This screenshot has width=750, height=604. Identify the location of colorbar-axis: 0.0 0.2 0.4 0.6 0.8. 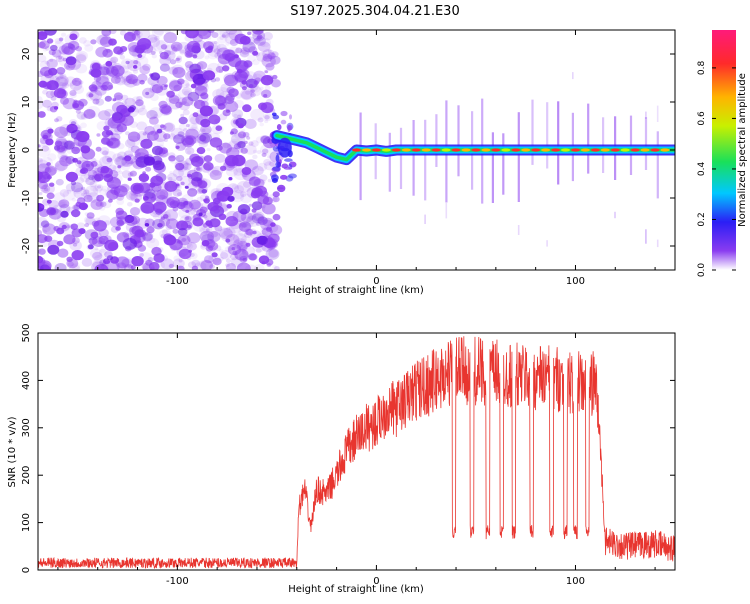
(716, 168).